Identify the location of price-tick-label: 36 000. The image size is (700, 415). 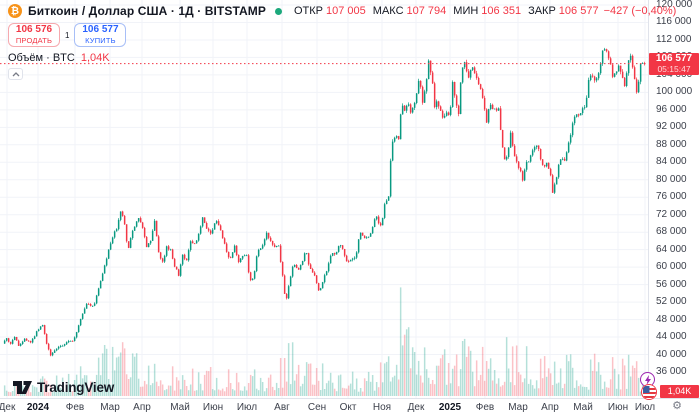
(671, 371).